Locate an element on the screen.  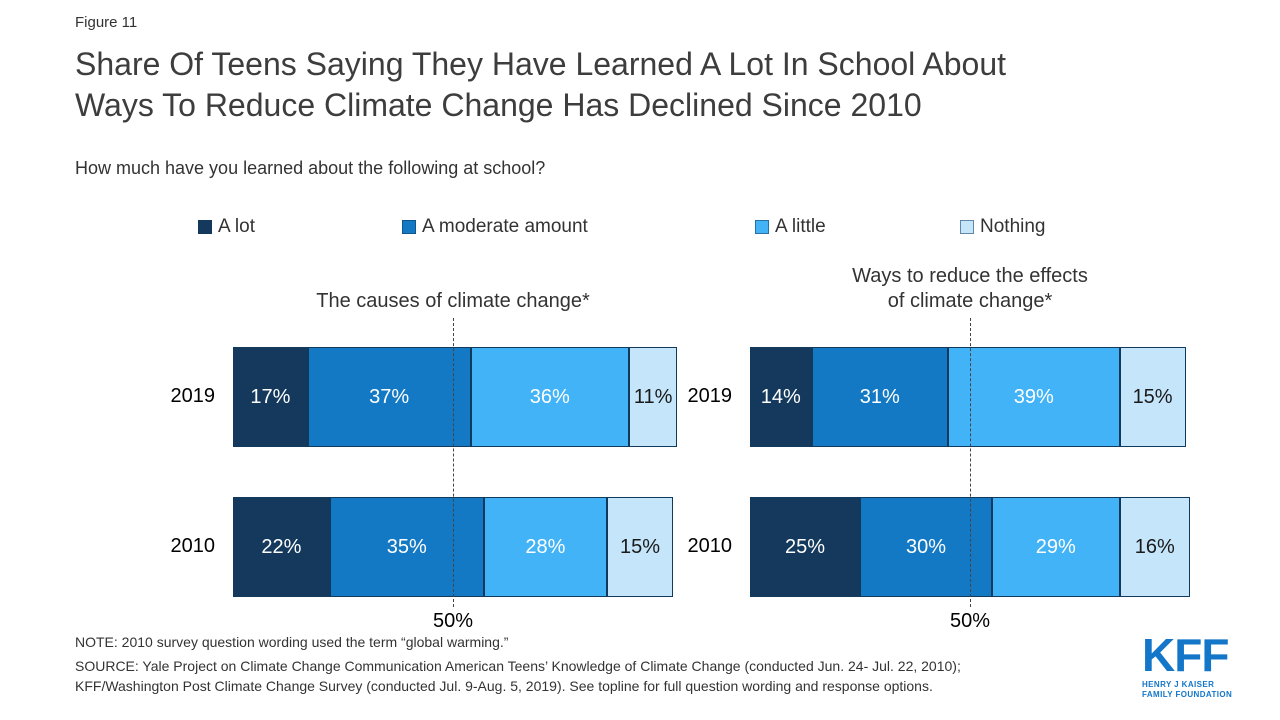
segment-value-label: 39% is located at coordinates (1033, 396).